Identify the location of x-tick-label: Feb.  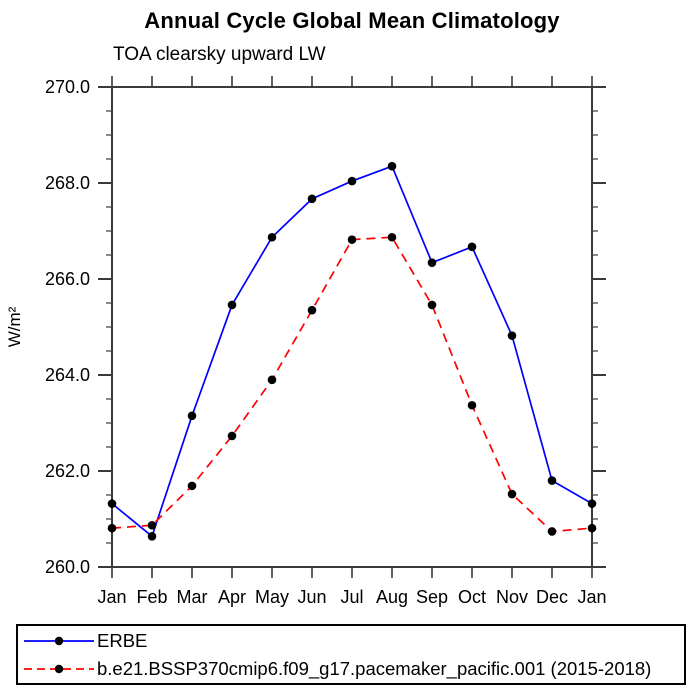
(151, 597).